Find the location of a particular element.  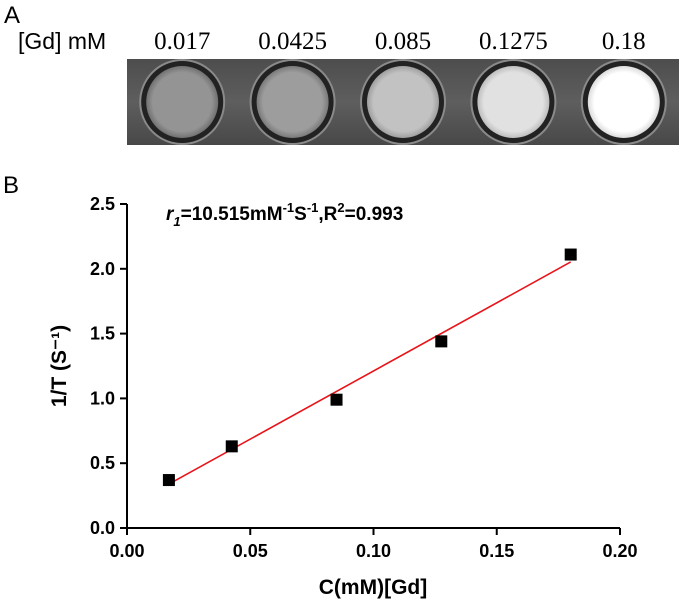

x-tick-label: 0.10 is located at coordinates (373, 551).